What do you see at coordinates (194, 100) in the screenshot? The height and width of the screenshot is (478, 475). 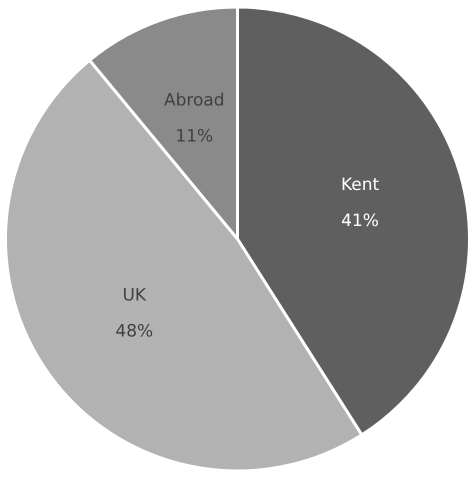 I see `slice-label: Abroad` at bounding box center [194, 100].